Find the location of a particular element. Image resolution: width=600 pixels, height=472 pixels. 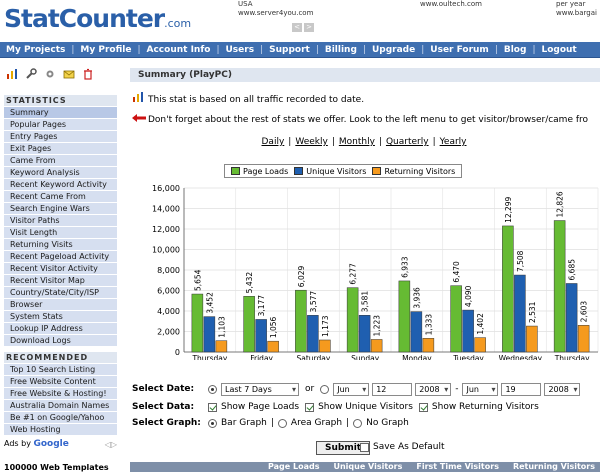

period-link-daily: Daily is located at coordinates (273, 142).